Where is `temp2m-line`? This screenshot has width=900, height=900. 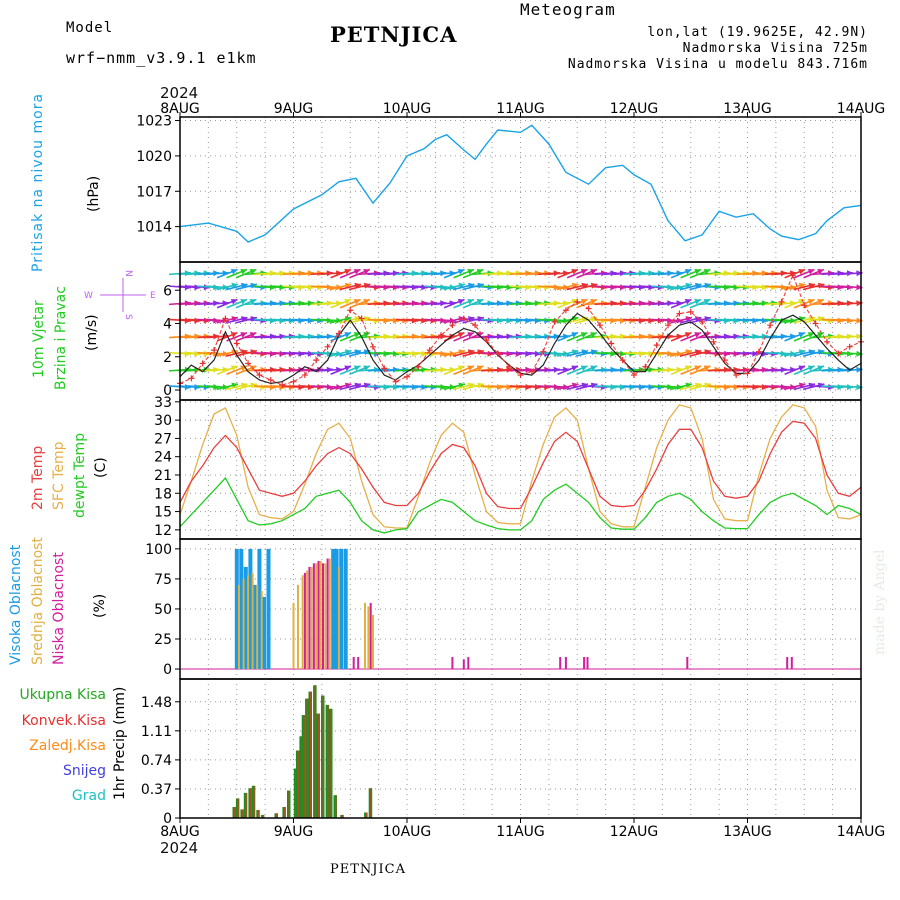 temp2m-line is located at coordinates (520, 465).